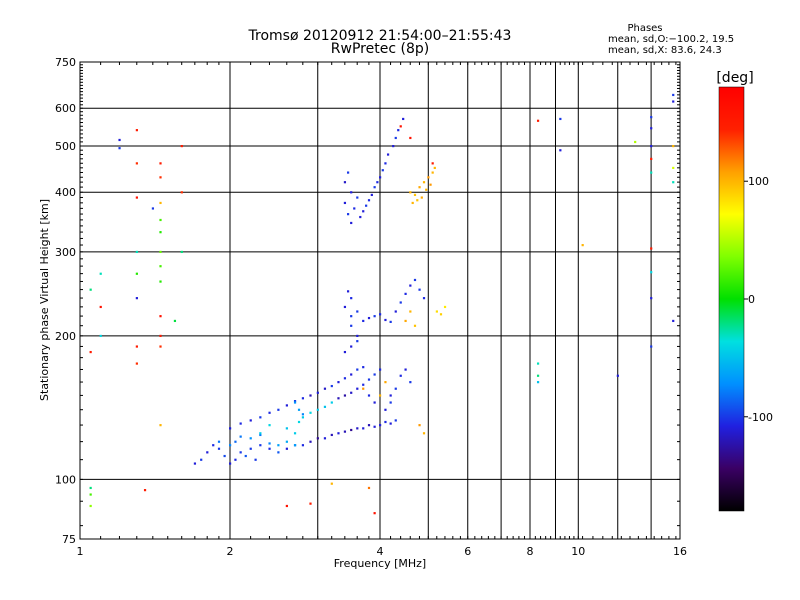  Describe the element at coordinates (65, 108) in the screenshot. I see `y-tick-label: 600` at that location.